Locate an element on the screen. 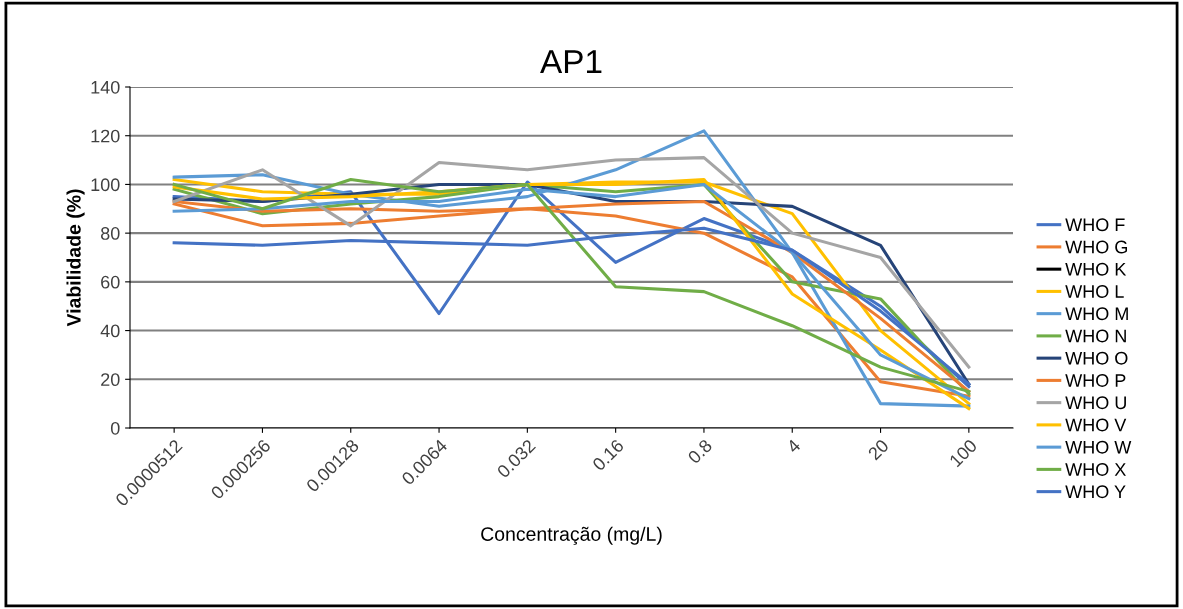 This screenshot has height=609, width=1183. y-tick-label: 80 is located at coordinates (110, 233).